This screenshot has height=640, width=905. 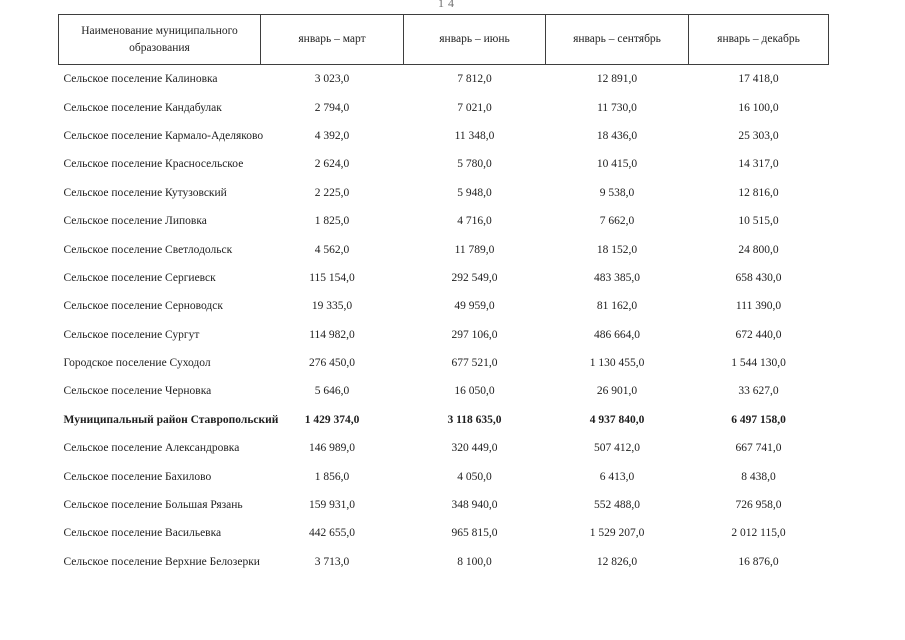 What do you see at coordinates (617, 306) in the screenshot?
I see `value-cell: 81 162,0` at bounding box center [617, 306].